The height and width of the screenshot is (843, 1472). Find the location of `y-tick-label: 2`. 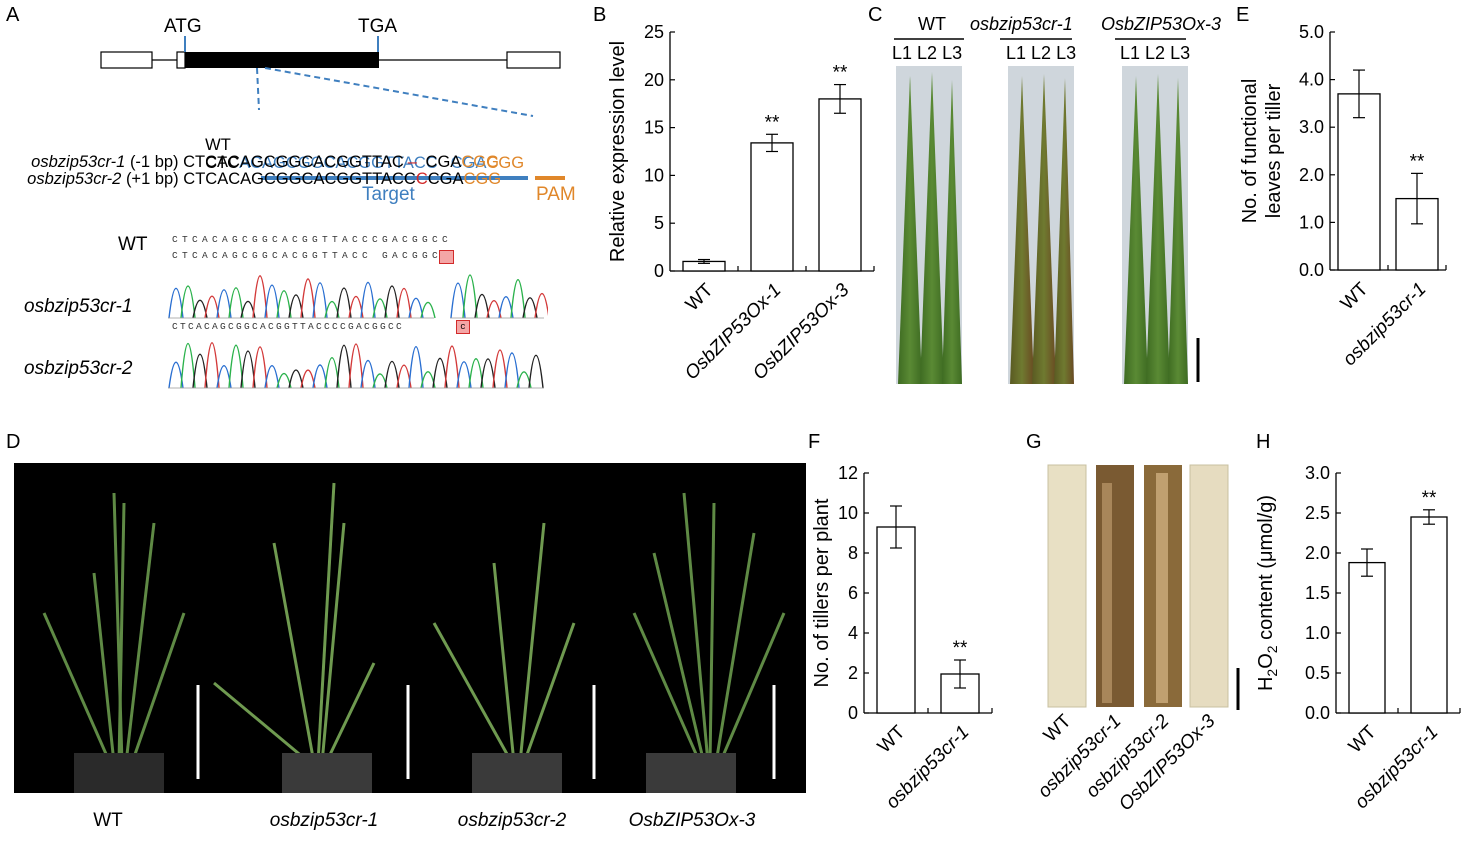

y-tick-label: 2 is located at coordinates (853, 673).